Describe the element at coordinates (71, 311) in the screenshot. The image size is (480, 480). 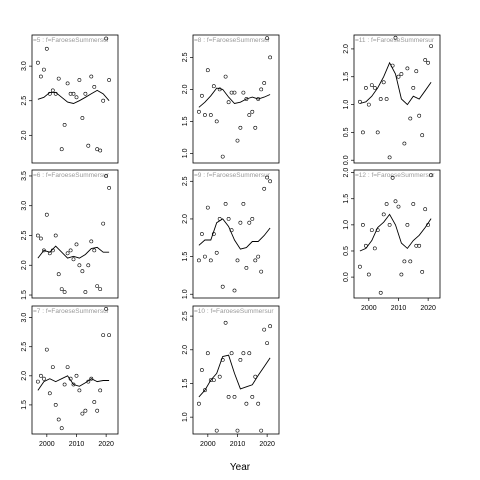
I see `panel-label: =7 : f=FaroeseSummersur` at that location.